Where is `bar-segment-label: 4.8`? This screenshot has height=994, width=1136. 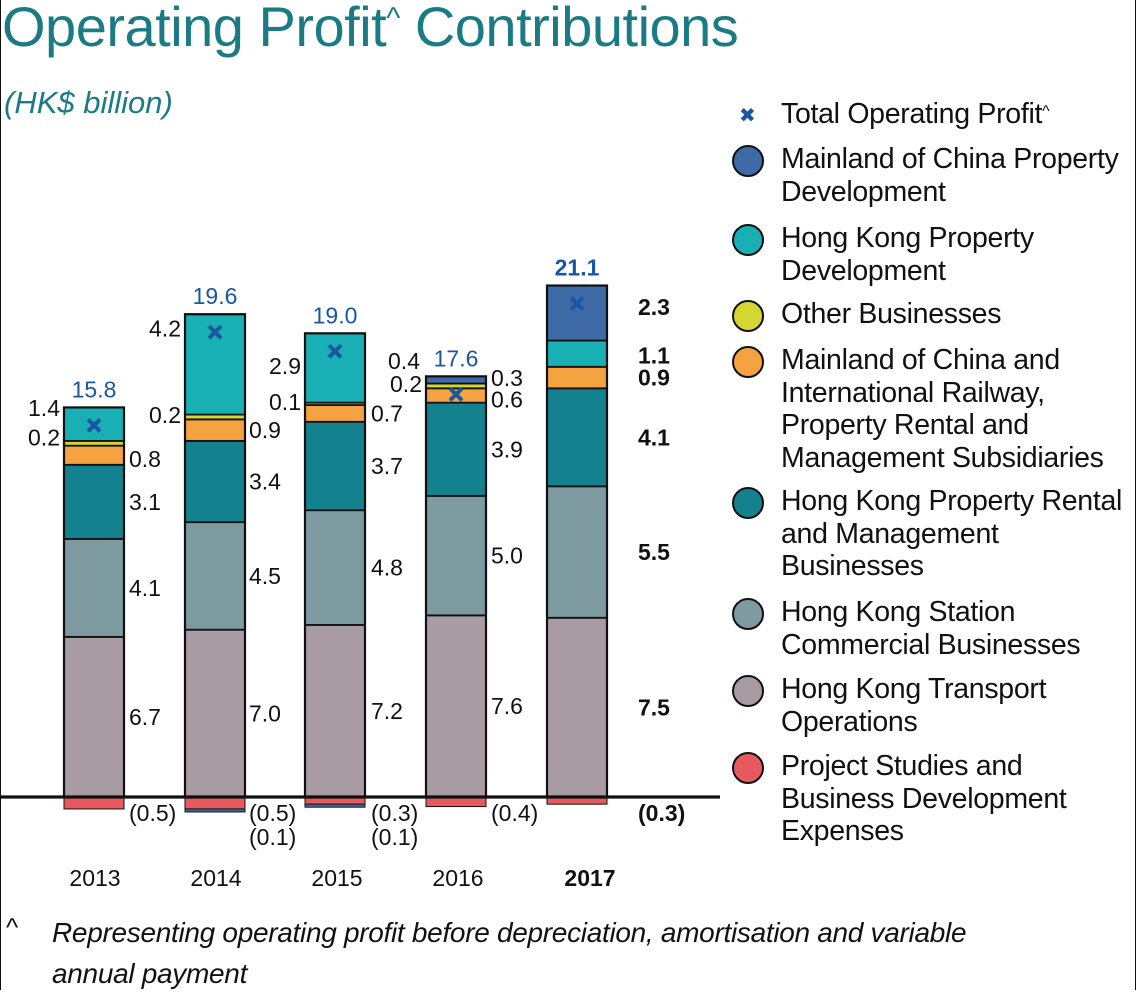
bar-segment-label: 4.8 is located at coordinates (387, 568).